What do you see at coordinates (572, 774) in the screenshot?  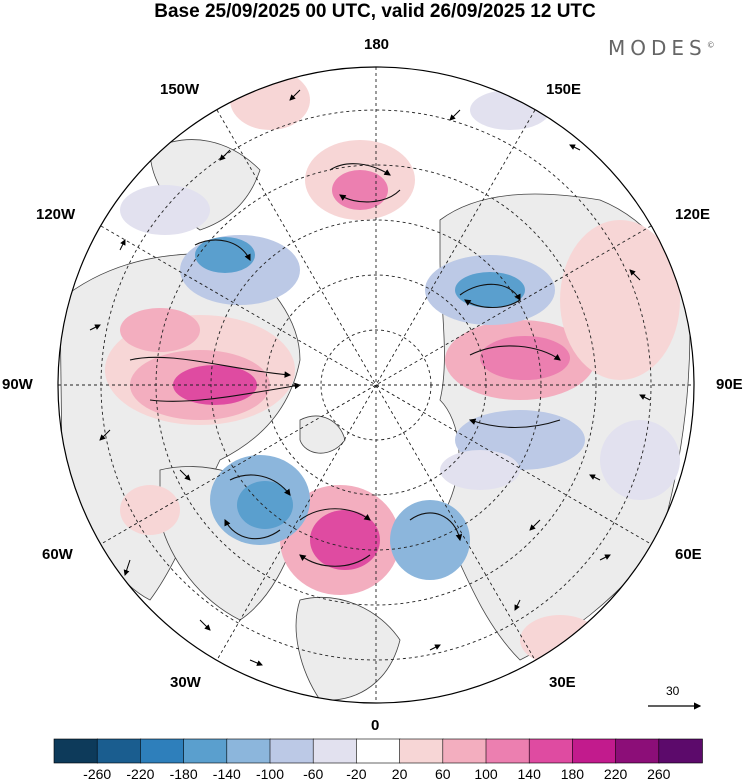 I see `colorbar-tick-label: 180` at bounding box center [572, 774].